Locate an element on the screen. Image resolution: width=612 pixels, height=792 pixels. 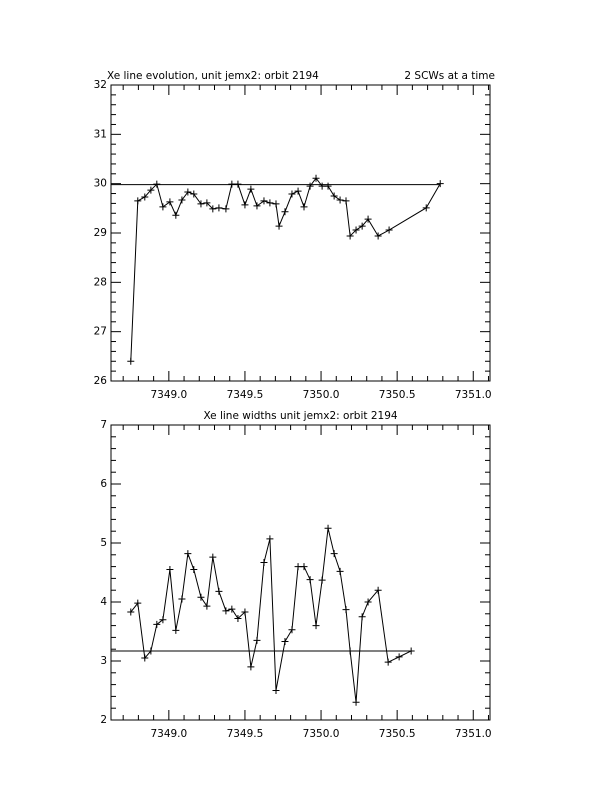
y-tick-label: 27 is located at coordinates (100, 332).